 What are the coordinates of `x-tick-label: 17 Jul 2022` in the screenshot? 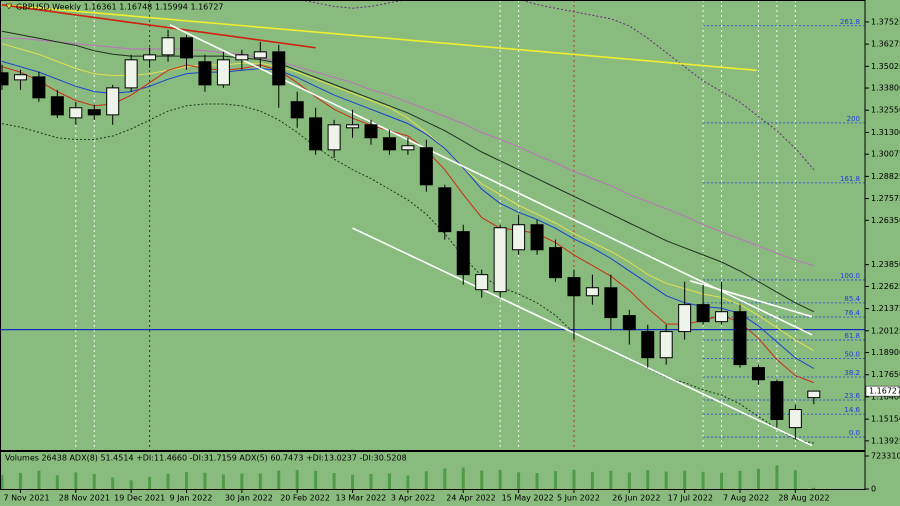 It's located at (690, 498).